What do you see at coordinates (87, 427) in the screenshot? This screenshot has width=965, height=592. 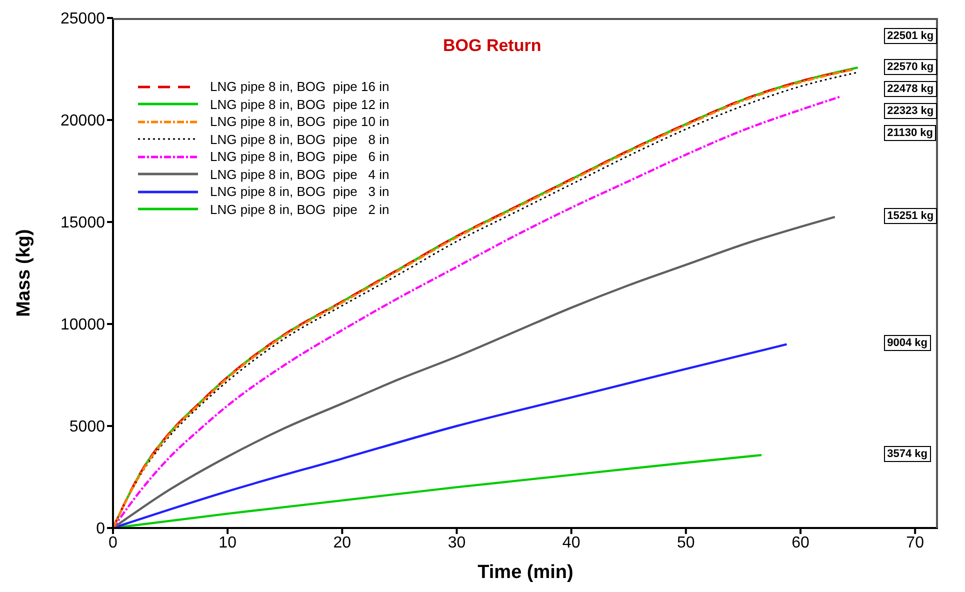 I see `y-tick-label: 5000` at bounding box center [87, 427].